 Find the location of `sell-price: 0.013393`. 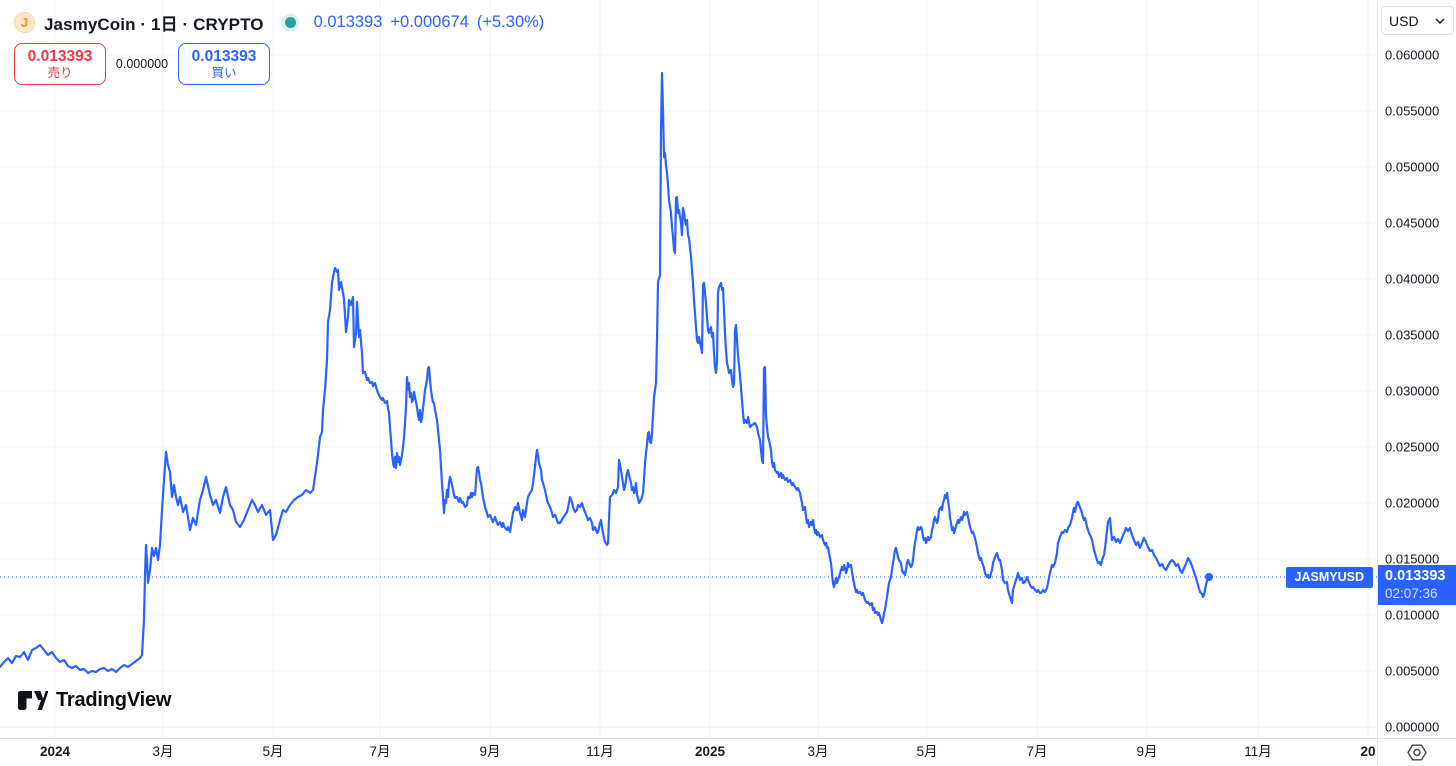

sell-price: 0.013393 is located at coordinates (60, 56).